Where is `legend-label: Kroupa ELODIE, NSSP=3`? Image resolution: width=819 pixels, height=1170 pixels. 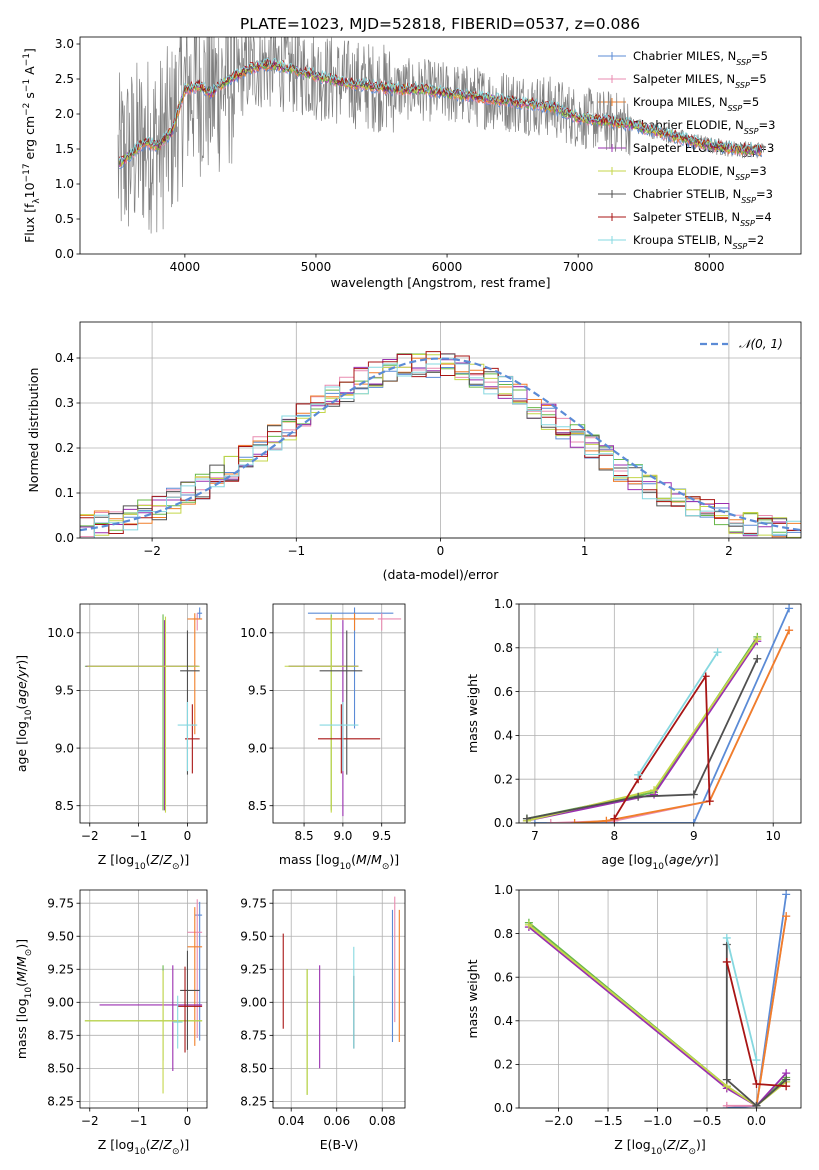
legend-label: Kroupa ELODIE, NSSP=3 is located at coordinates (700, 173).